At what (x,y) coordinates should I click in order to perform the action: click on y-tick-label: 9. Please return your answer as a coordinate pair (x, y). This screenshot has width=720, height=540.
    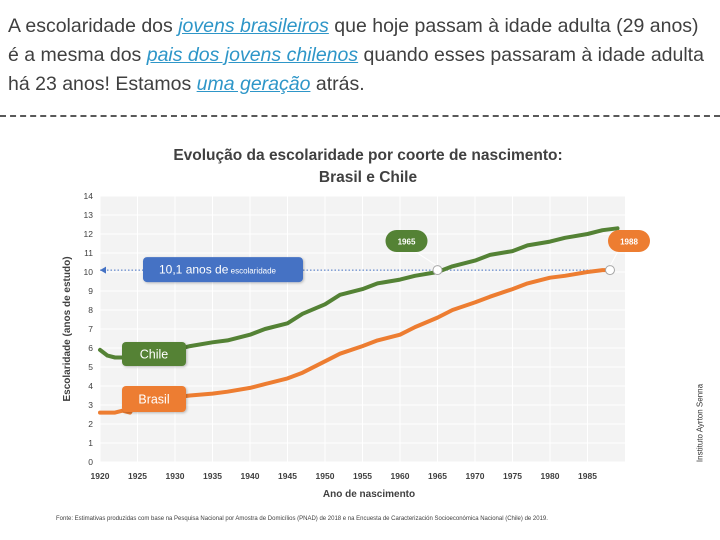
    Looking at the image, I should click on (90, 291).